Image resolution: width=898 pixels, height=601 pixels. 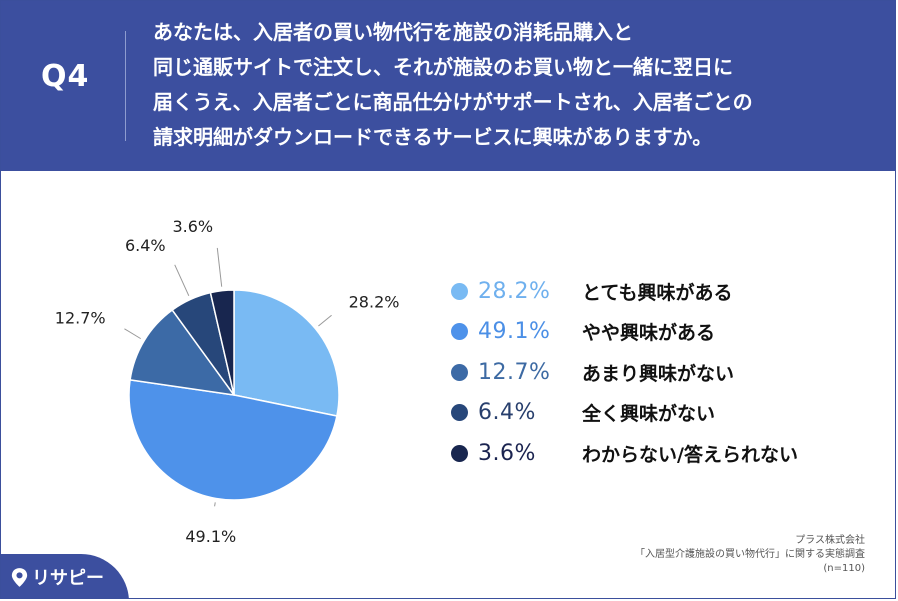 What do you see at coordinates (453, 102) in the screenshot?
I see `question-line: 届くうえ、入居者ごとに商品仕分けがサポートされ、入居者ごとの` at bounding box center [453, 102].